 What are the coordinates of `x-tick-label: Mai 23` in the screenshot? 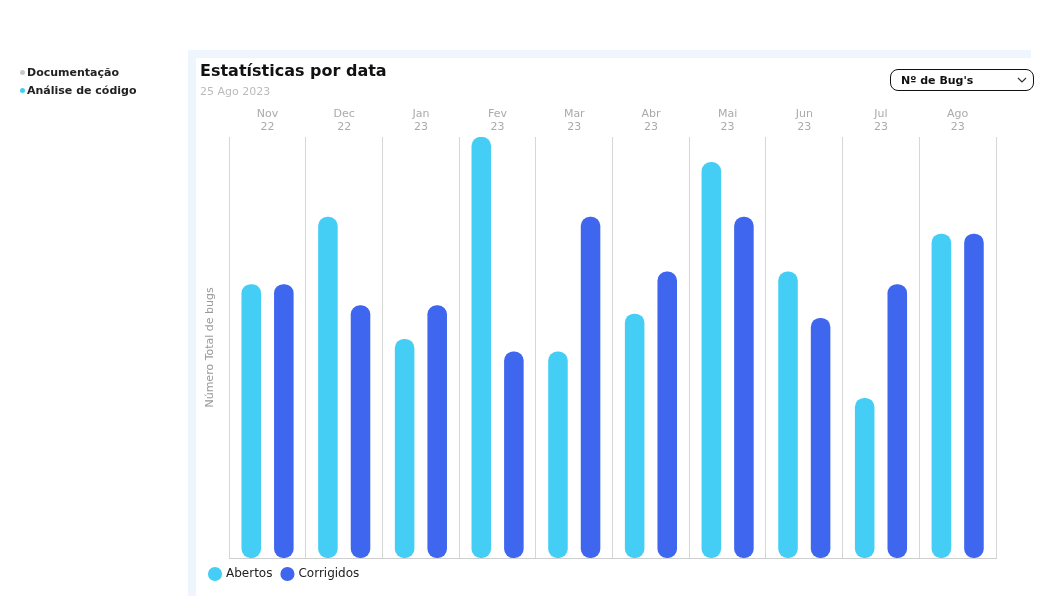 It's located at (727, 120).